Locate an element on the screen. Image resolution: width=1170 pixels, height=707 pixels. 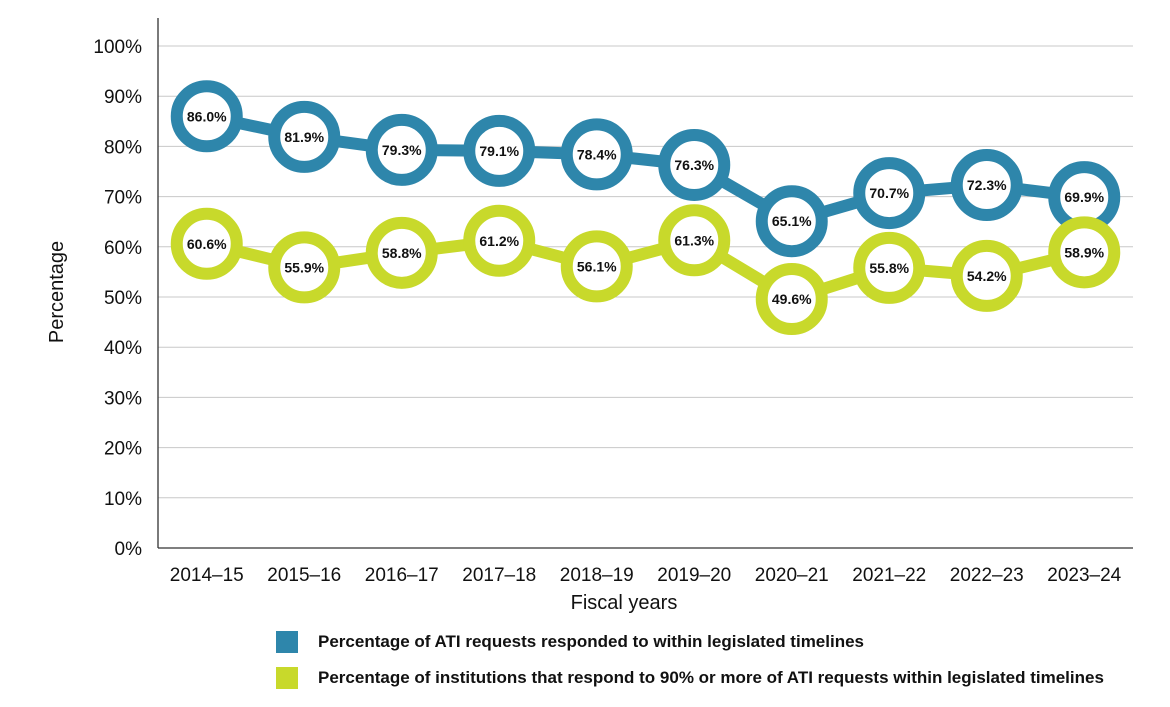
series-2-data-label-2015–16: 55.9% is located at coordinates (304, 267).